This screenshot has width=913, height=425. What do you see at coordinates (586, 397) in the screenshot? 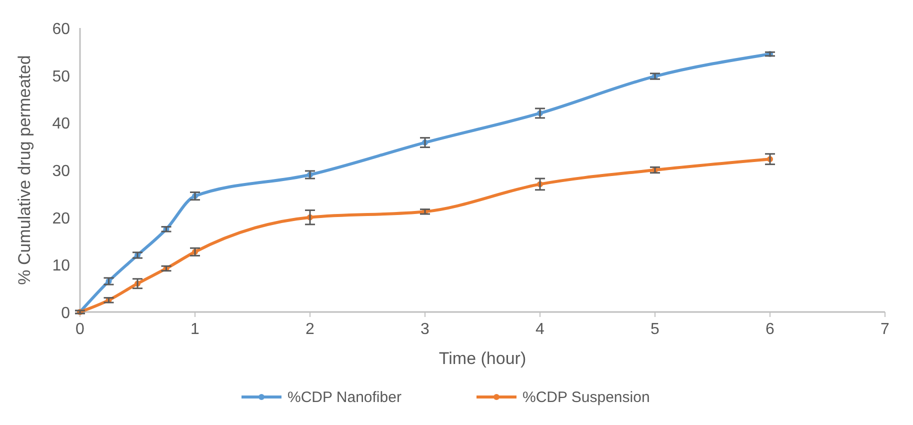
I see `legend-label: %CDP Suspension` at bounding box center [586, 397].